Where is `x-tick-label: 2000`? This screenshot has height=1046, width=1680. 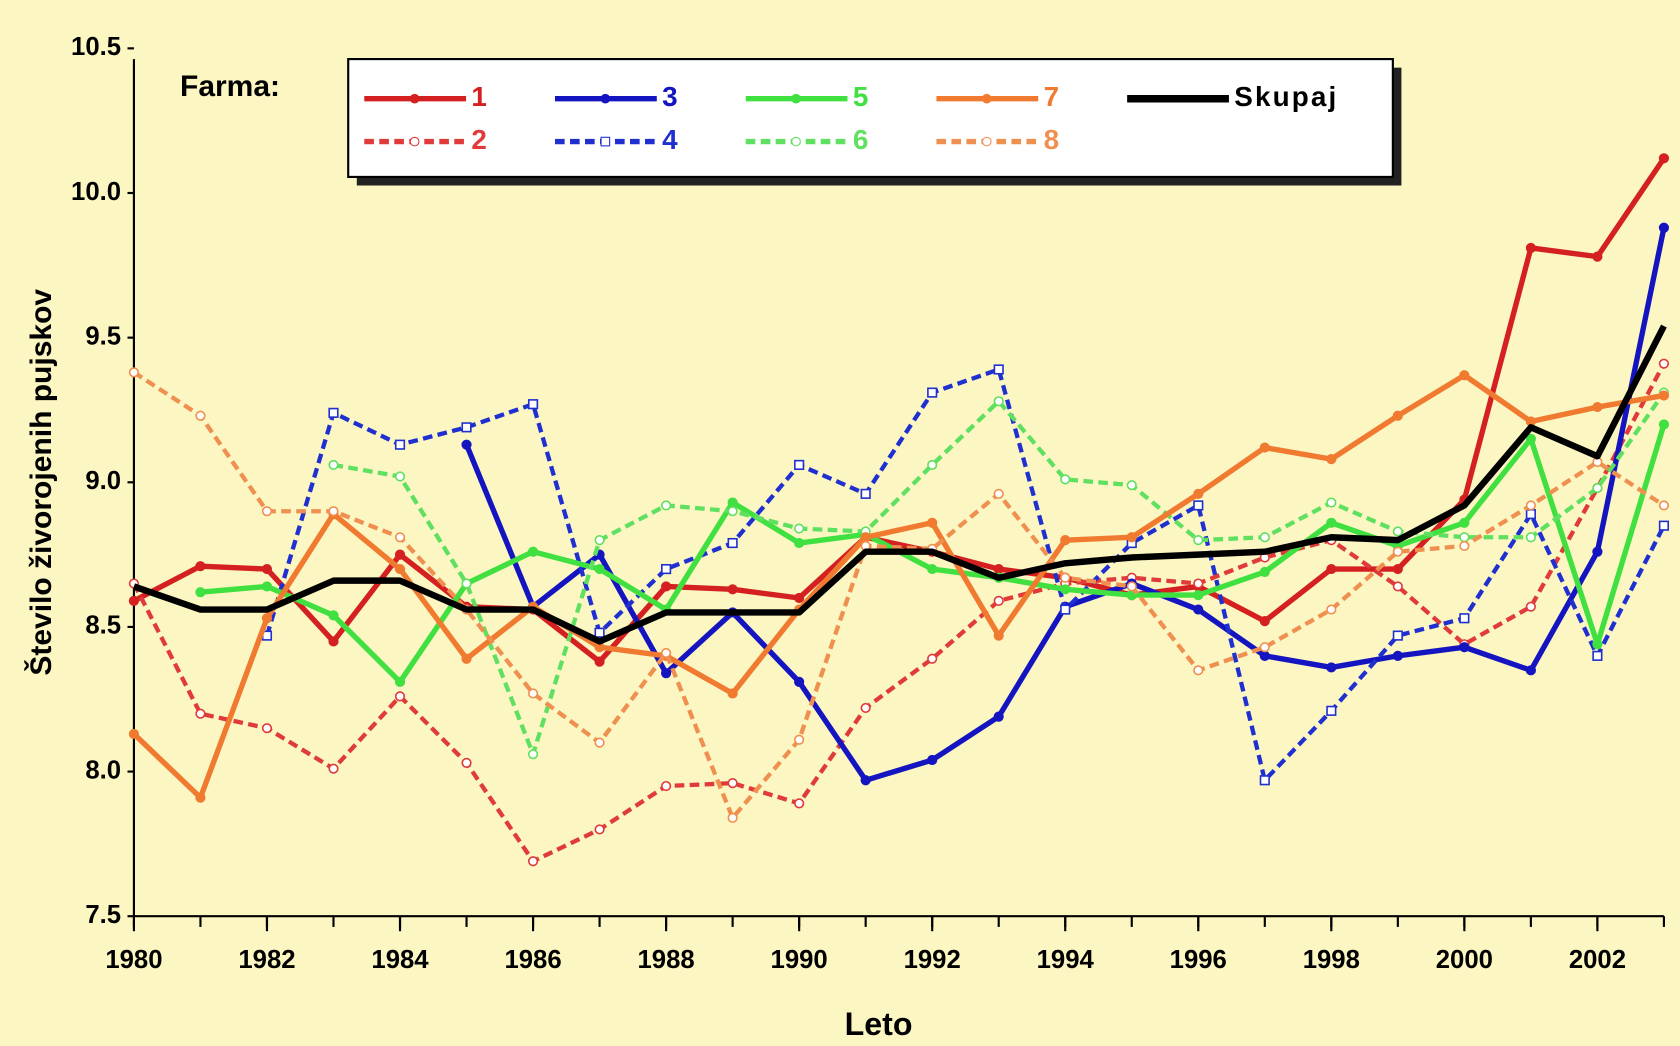
x-tick-label: 2000 is located at coordinates (1464, 960).